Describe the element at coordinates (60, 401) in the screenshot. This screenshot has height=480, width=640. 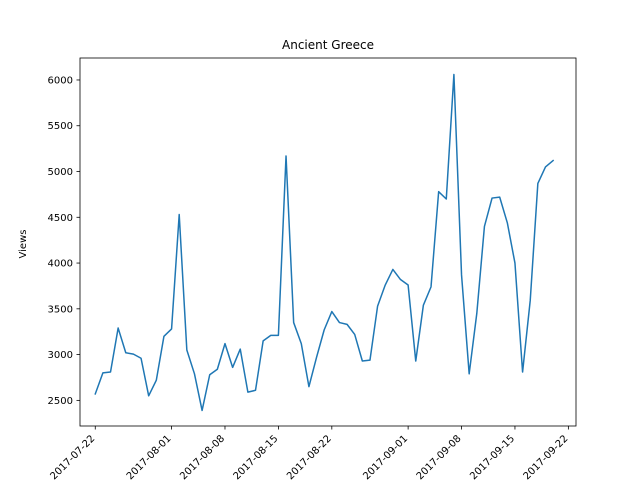
I see `y-tick-label: 2500` at that location.